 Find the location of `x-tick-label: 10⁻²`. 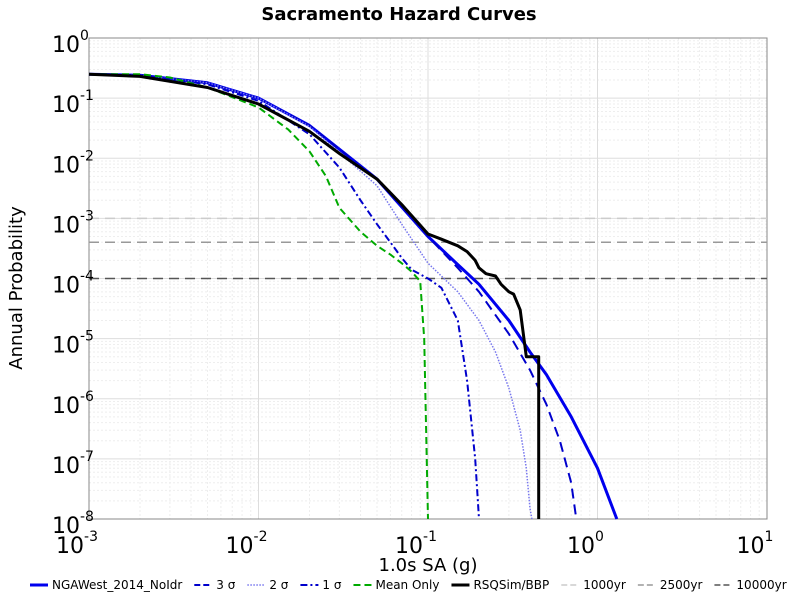

x-tick-label: 10⁻² is located at coordinates (247, 544).